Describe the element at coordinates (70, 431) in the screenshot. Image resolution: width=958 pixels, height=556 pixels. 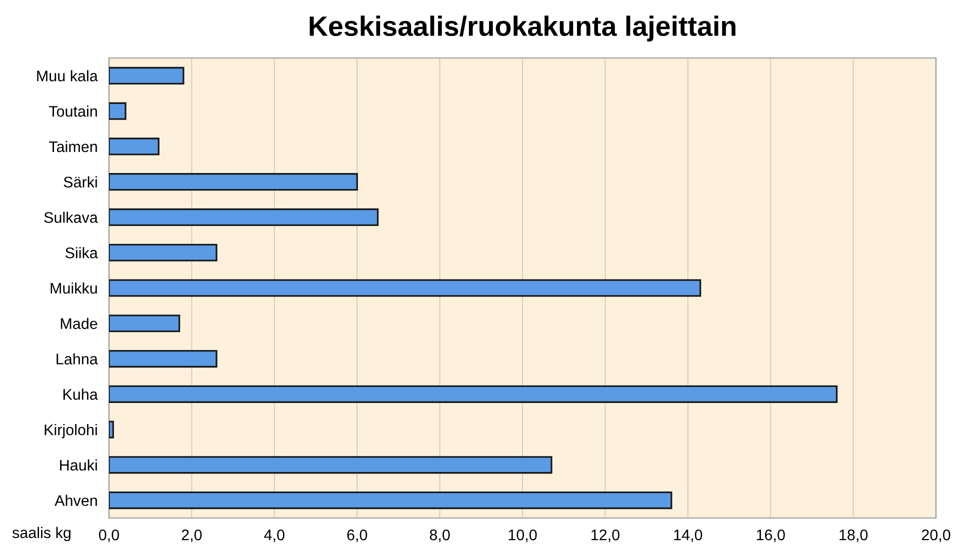
I see `y-tick-label: Kirjolohi` at that location.